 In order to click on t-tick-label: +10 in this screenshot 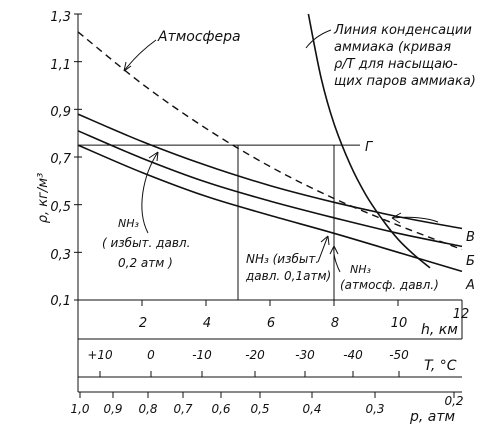, I will do `click(100, 355)`.